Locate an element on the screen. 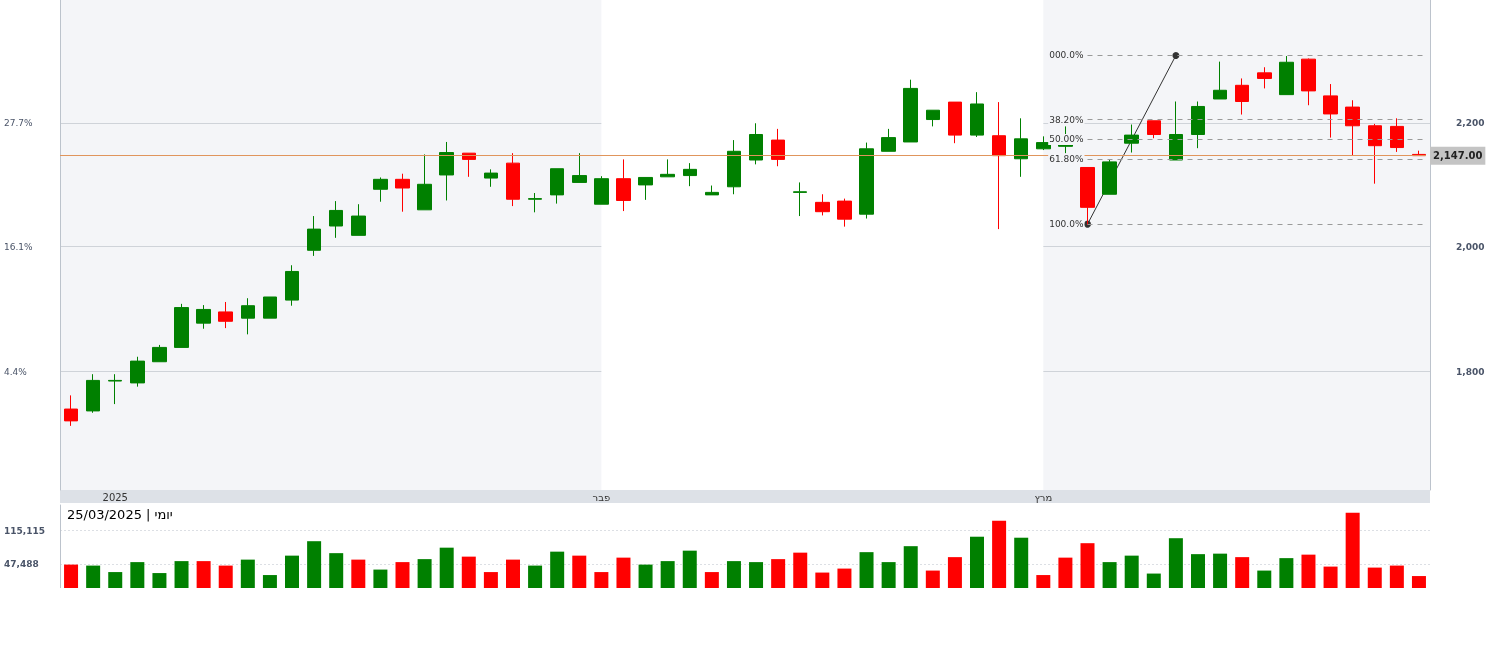  x-tick-label: 2025 is located at coordinates (115, 497).